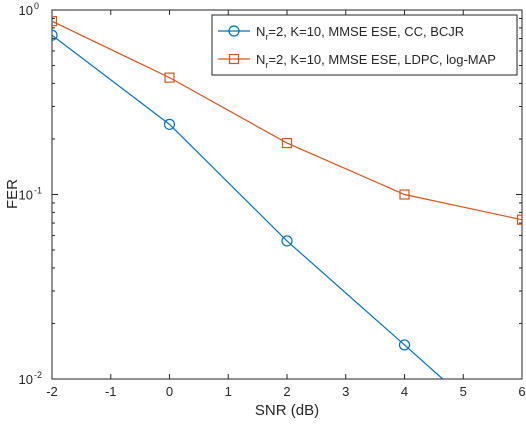 The width and height of the screenshot is (526, 424). What do you see at coordinates (404, 391) in the screenshot?
I see `x-tick-label: 4` at bounding box center [404, 391].